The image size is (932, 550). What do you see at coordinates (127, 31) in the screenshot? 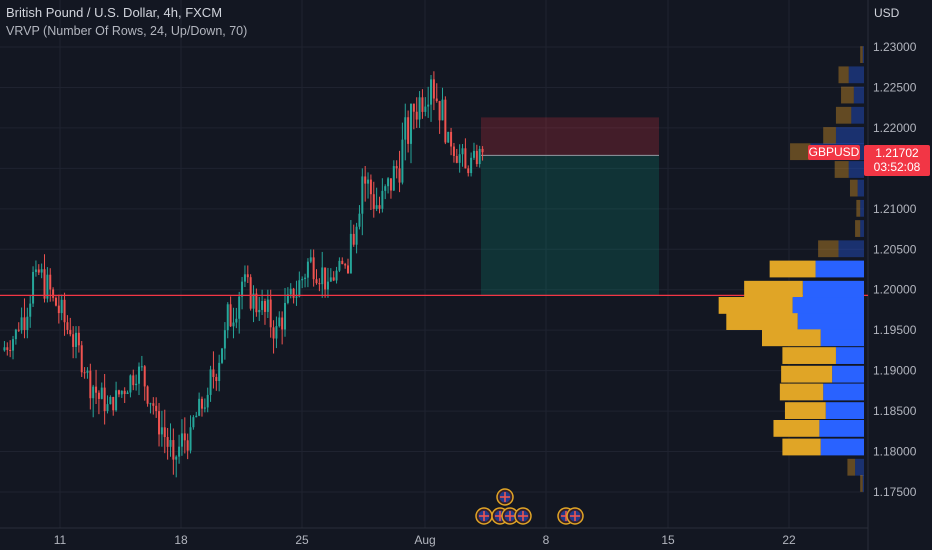
I see `indicator-label: VRVP (Number Of Rows, 24, Up/Down, 70)` at bounding box center [127, 31].